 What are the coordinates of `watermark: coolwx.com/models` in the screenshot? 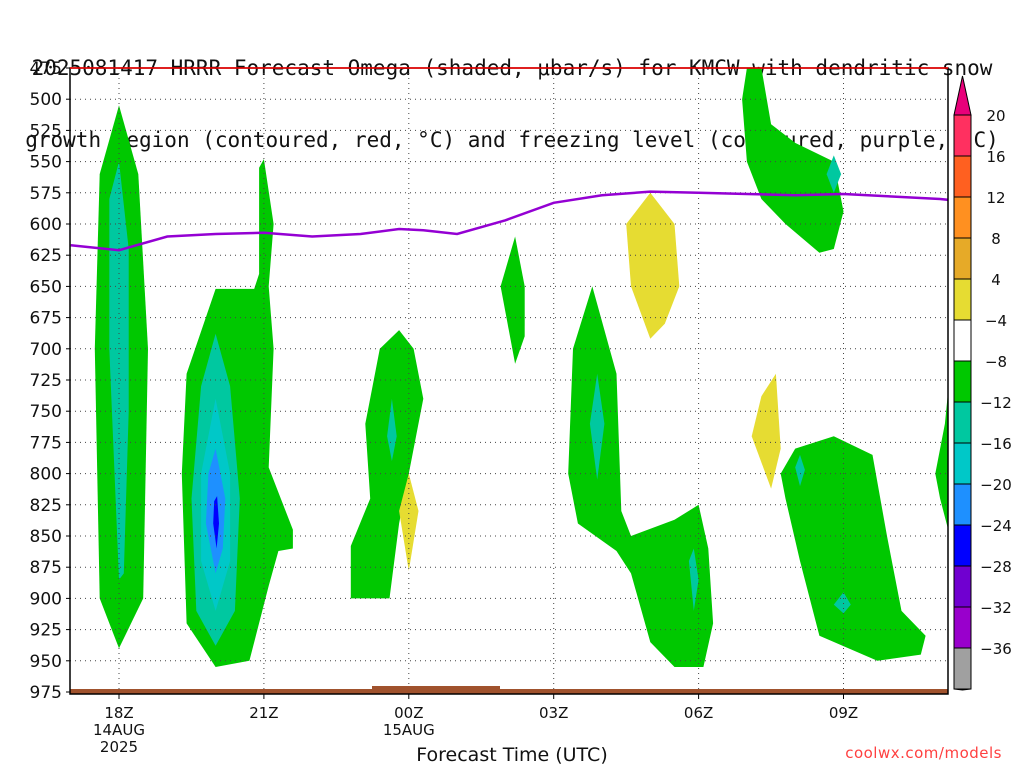 It's located at (923, 753).